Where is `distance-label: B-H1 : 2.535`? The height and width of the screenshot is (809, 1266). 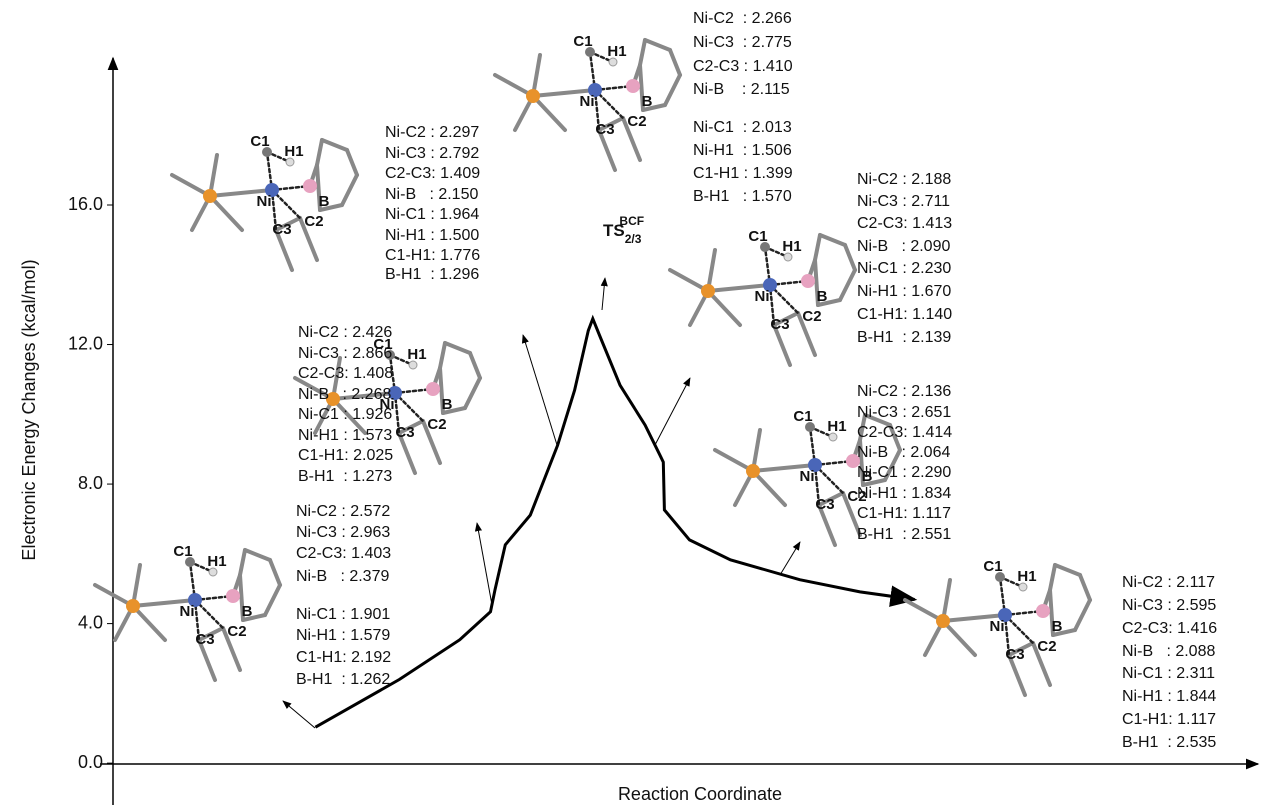
distance-label: B-H1 : 2.535 is located at coordinates (1169, 742).